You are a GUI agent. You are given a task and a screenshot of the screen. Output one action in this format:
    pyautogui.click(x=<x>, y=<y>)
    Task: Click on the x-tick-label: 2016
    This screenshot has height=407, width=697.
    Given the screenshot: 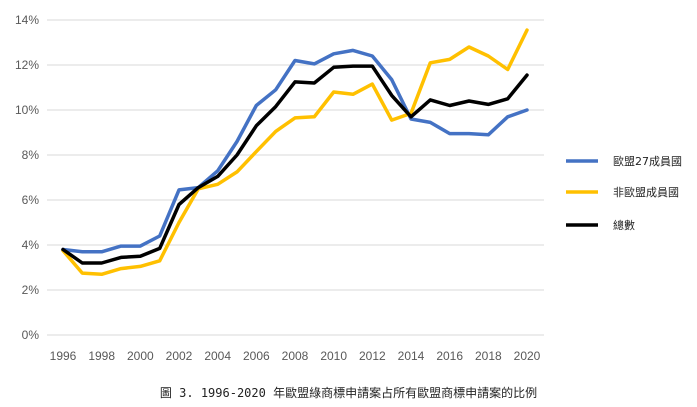 What is the action you would take?
    pyautogui.click(x=449, y=356)
    